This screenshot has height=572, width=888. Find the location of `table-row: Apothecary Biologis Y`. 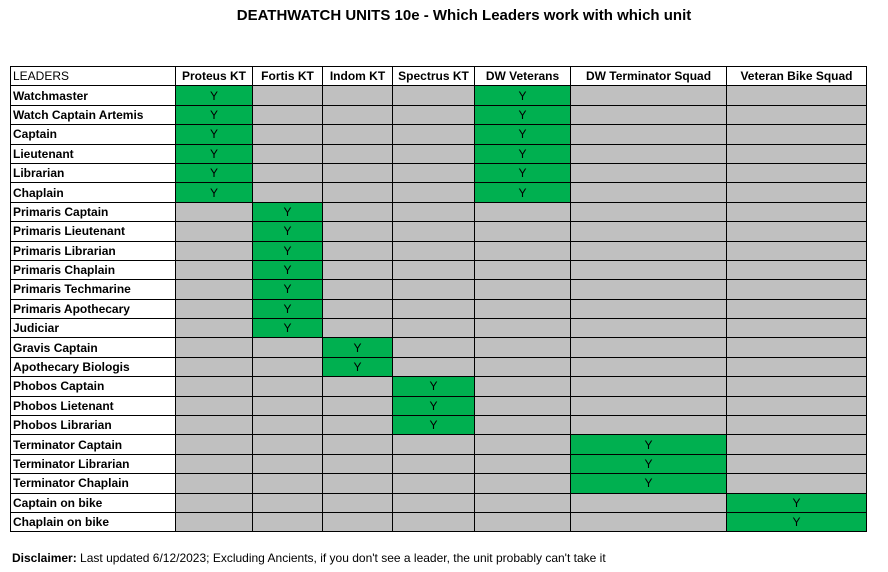

table-row: Apothecary Biologis Y is located at coordinates (438, 367).